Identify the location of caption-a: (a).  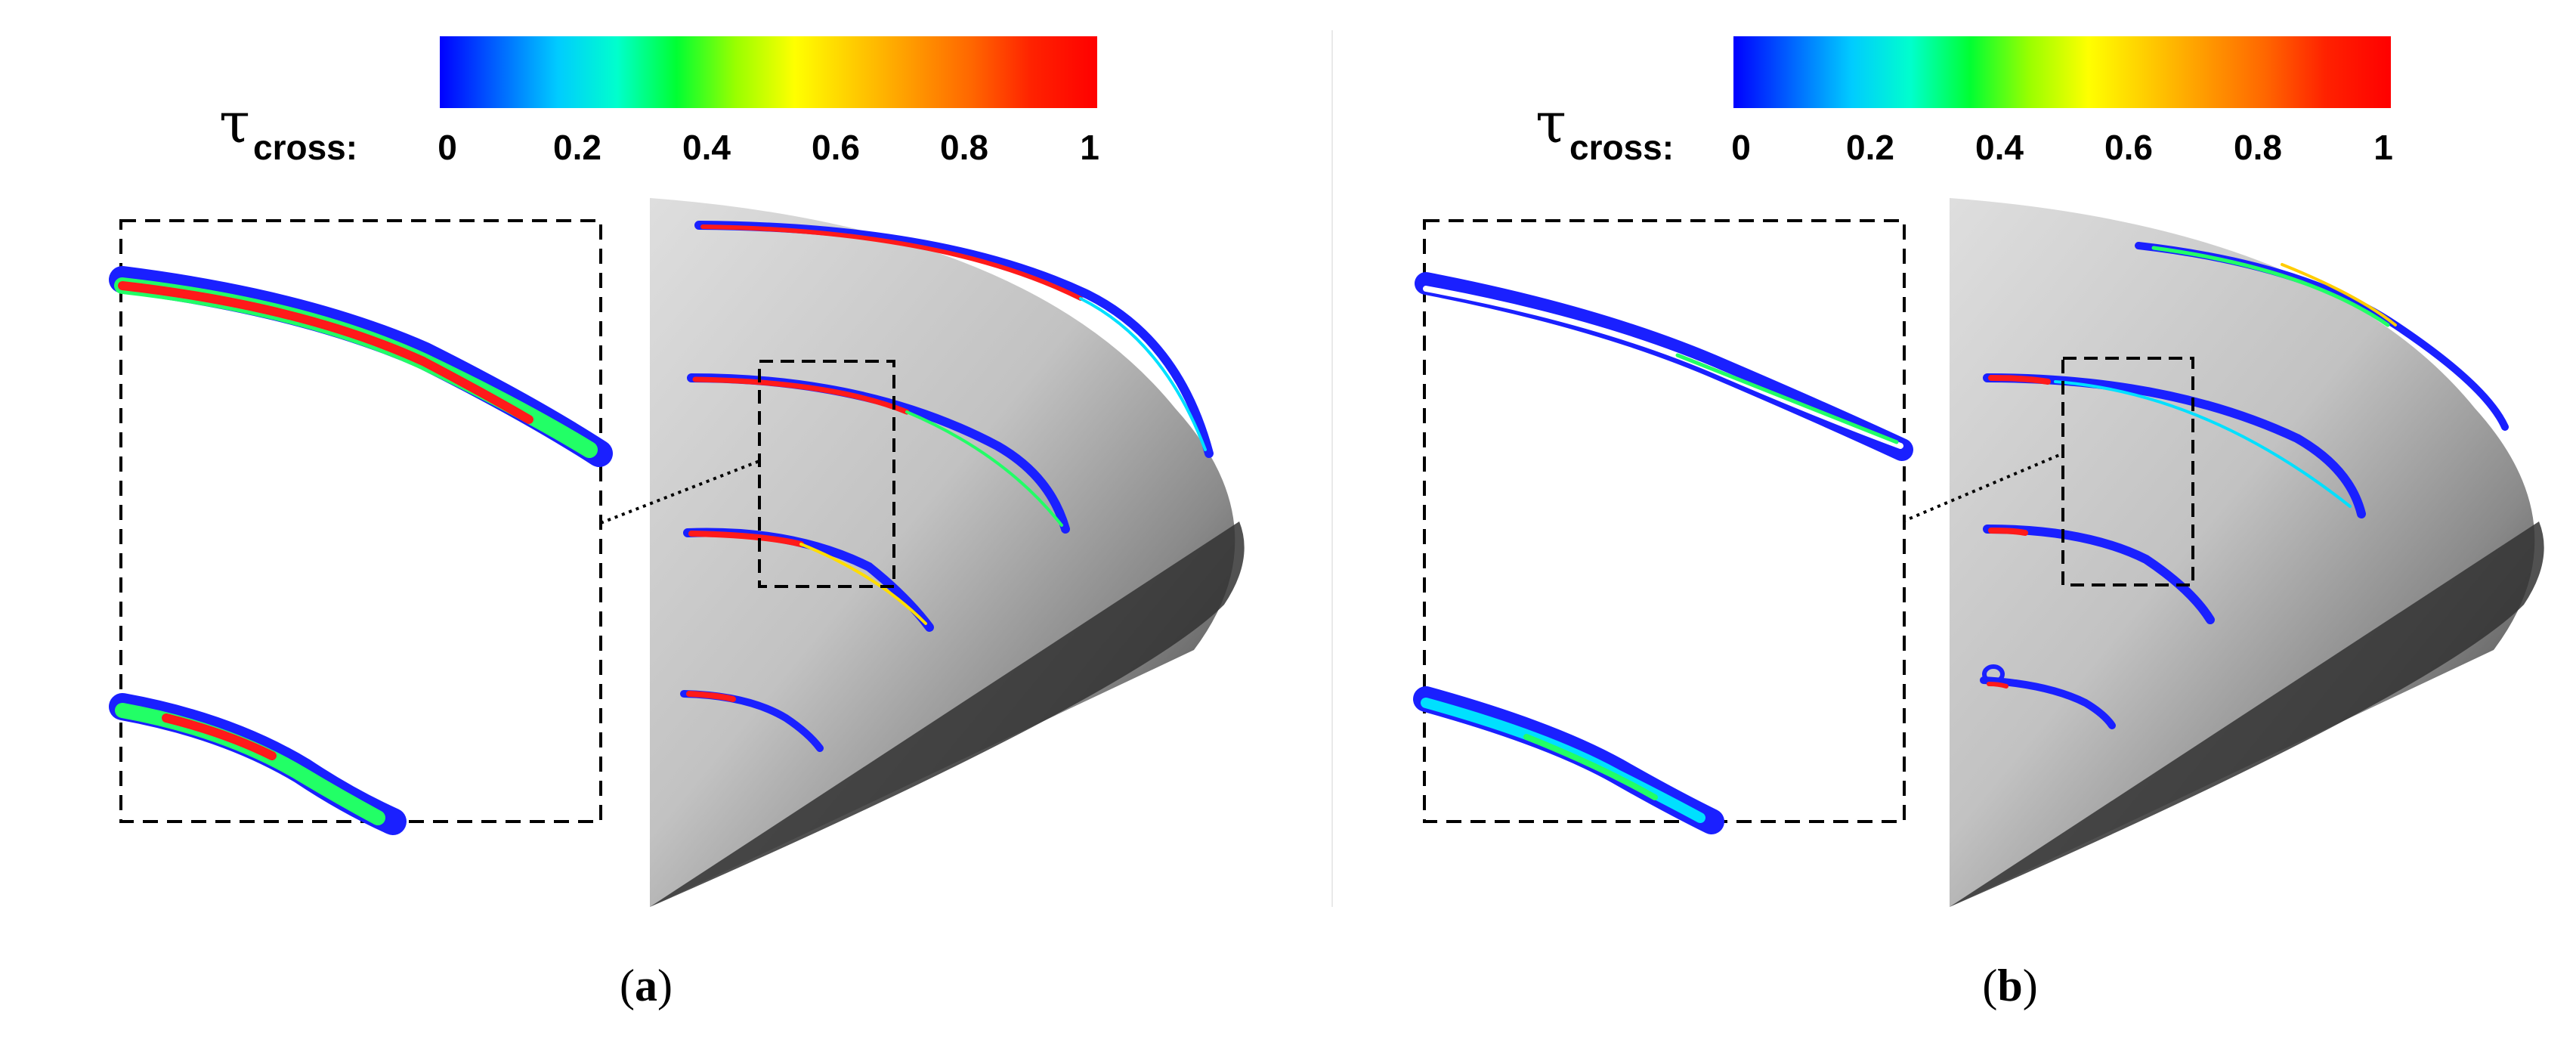
(646, 986).